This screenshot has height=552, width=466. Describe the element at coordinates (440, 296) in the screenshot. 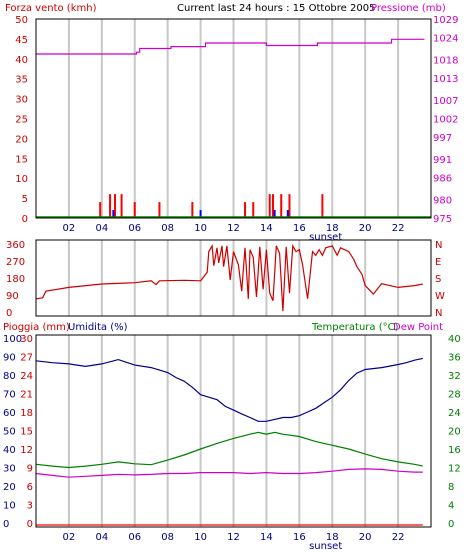

I see `compass-tick-label: W` at that location.